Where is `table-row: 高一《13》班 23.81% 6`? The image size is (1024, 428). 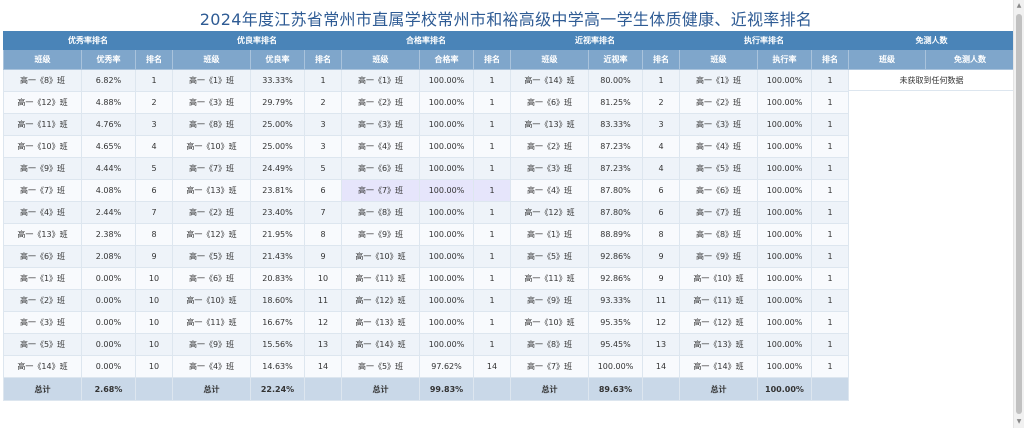 table-row: 高一《13》班 23.81% 6 is located at coordinates (257, 190).